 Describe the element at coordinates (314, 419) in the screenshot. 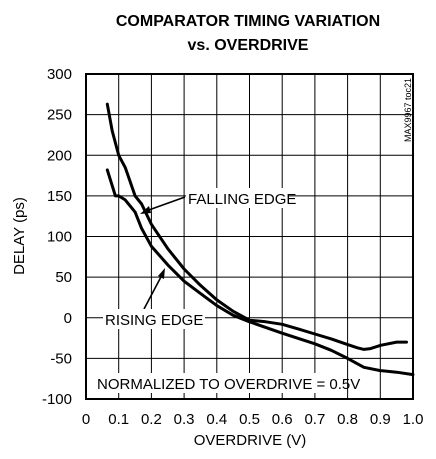

I see `x-tick-label: 0.7` at that location.